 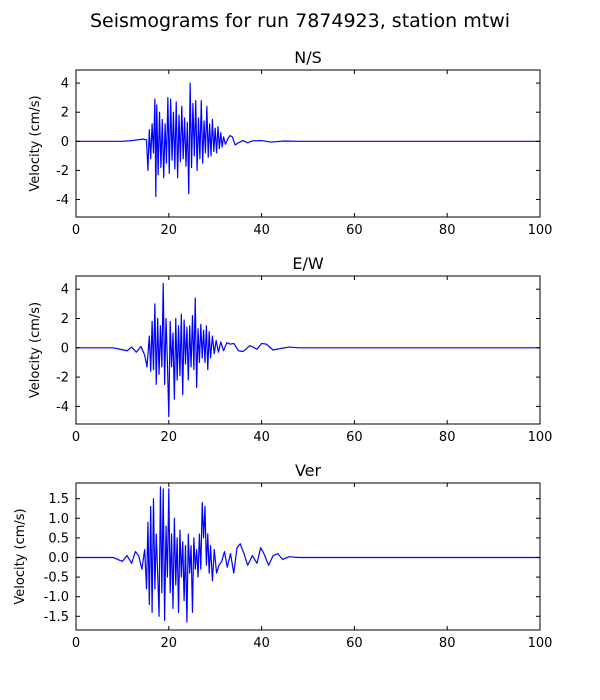 What do you see at coordinates (308, 470) in the screenshot?
I see `subplot-title: Ver` at bounding box center [308, 470].